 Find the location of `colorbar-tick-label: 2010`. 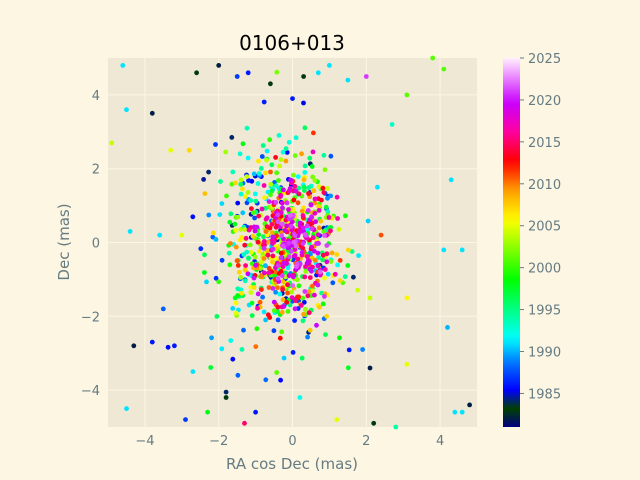

colorbar-tick-label: 2010 is located at coordinates (544, 185).